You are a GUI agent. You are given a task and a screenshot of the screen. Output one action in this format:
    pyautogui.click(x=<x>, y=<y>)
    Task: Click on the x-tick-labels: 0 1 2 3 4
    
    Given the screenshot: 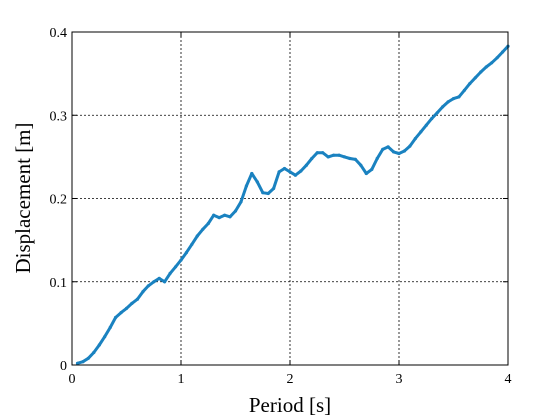 What is the action you would take?
    pyautogui.click(x=290, y=379)
    